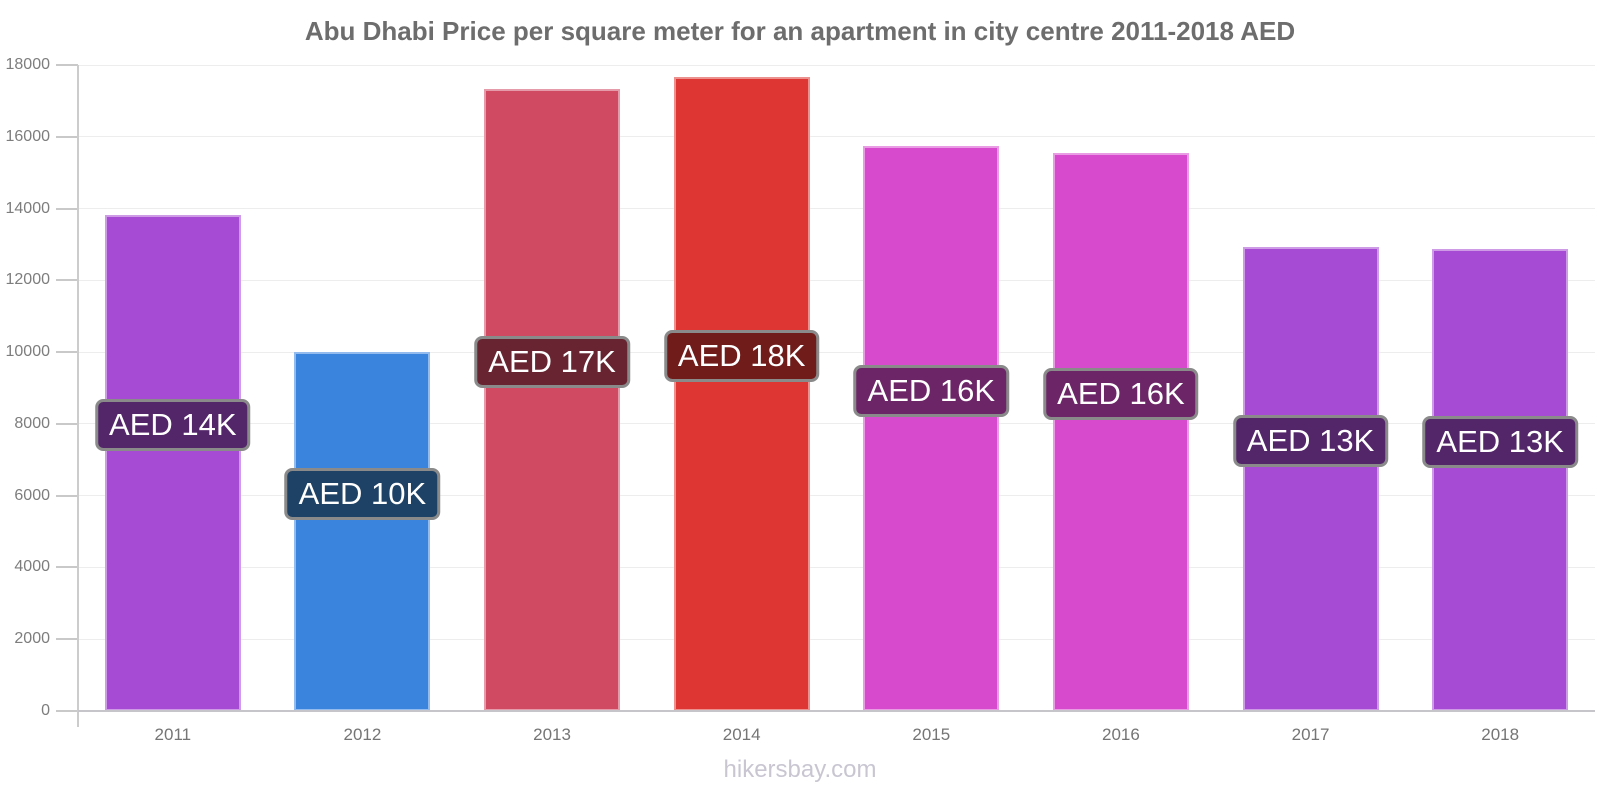  What do you see at coordinates (931, 734) in the screenshot?
I see `x-tick-label-2015: 2015` at bounding box center [931, 734].